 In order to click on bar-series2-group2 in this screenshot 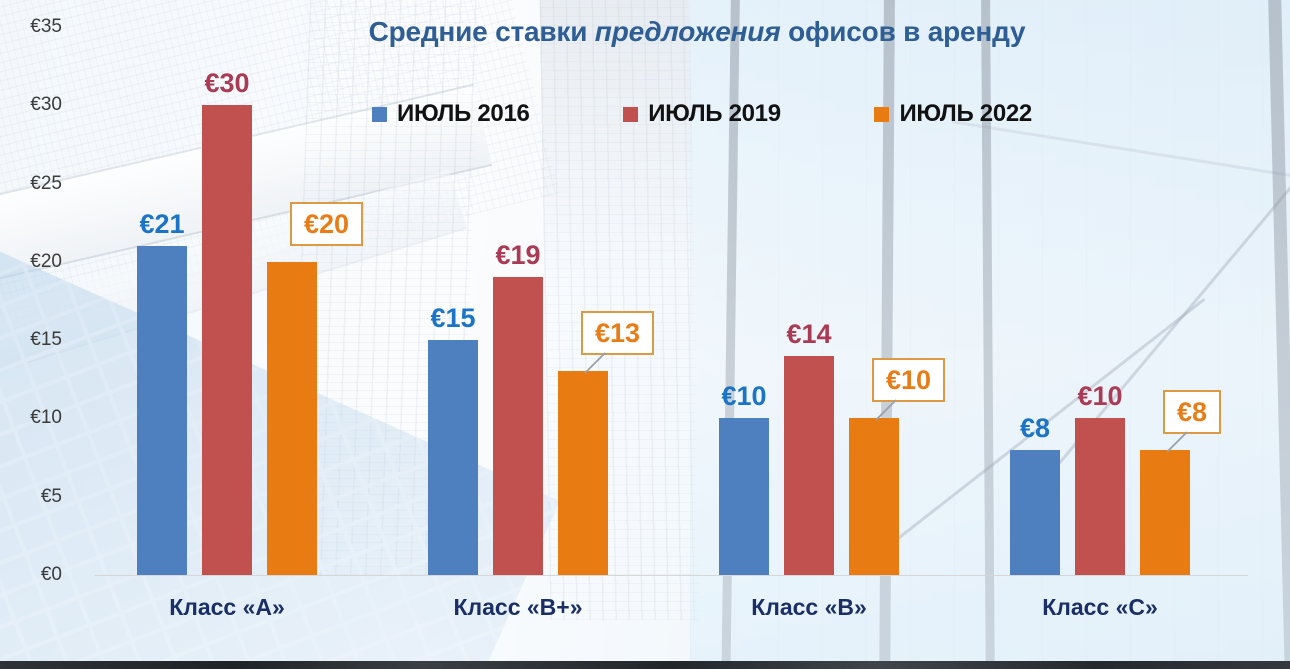, I will do `click(518, 426)`.